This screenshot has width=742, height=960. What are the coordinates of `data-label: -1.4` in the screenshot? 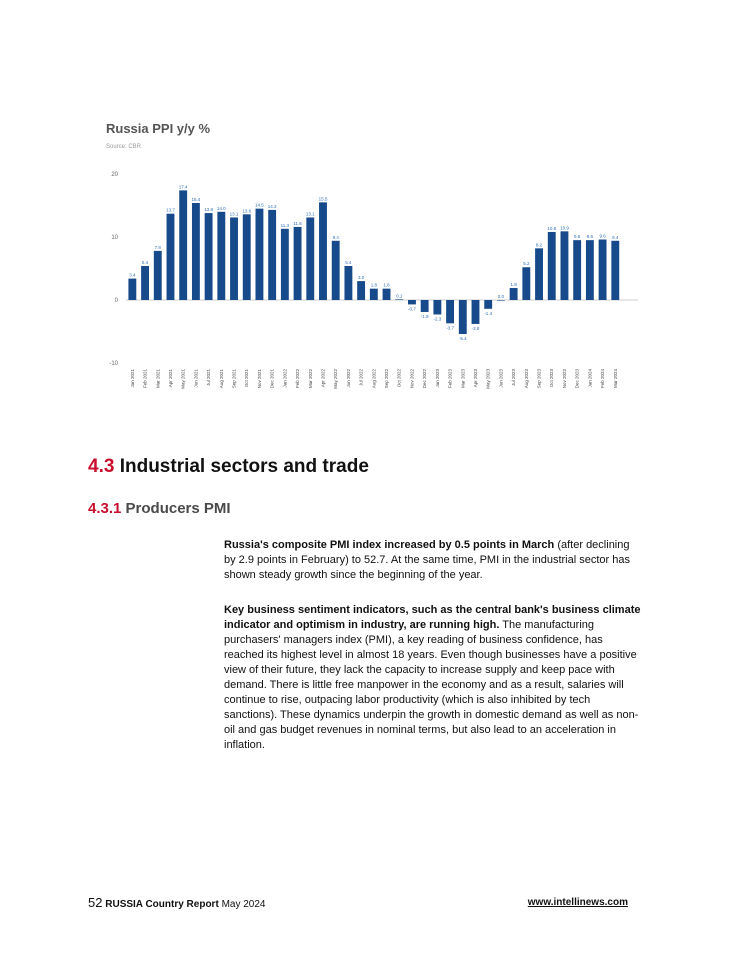 It's located at (488, 313).